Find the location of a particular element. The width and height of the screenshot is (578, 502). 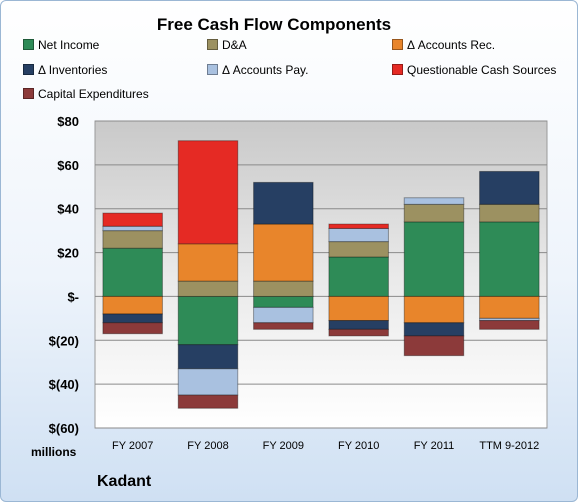

legend-item-capital-expenditures: Capital Expenditures is located at coordinates (86, 94).